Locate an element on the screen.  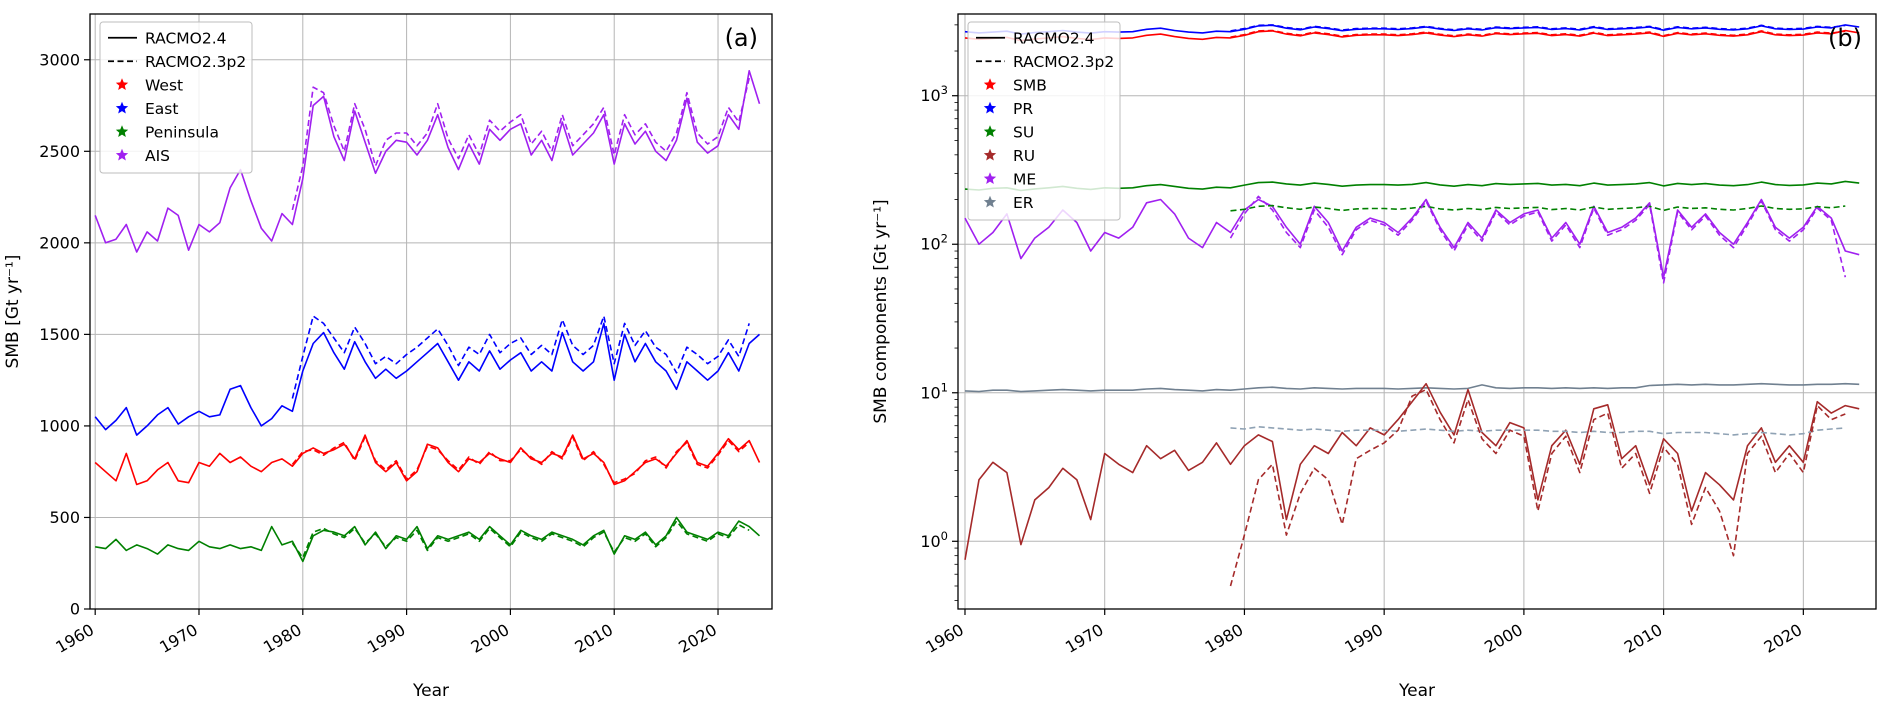
legend-entry-peninsula: Peninsula is located at coordinates (167, 132).